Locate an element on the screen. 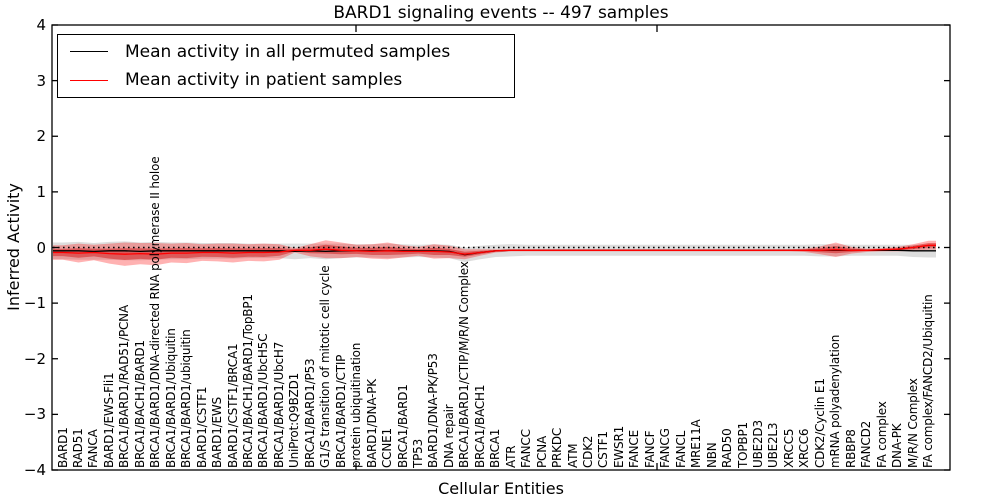 The height and width of the screenshot is (500, 1000). x-tick-label: RAD50 is located at coordinates (727, 448).